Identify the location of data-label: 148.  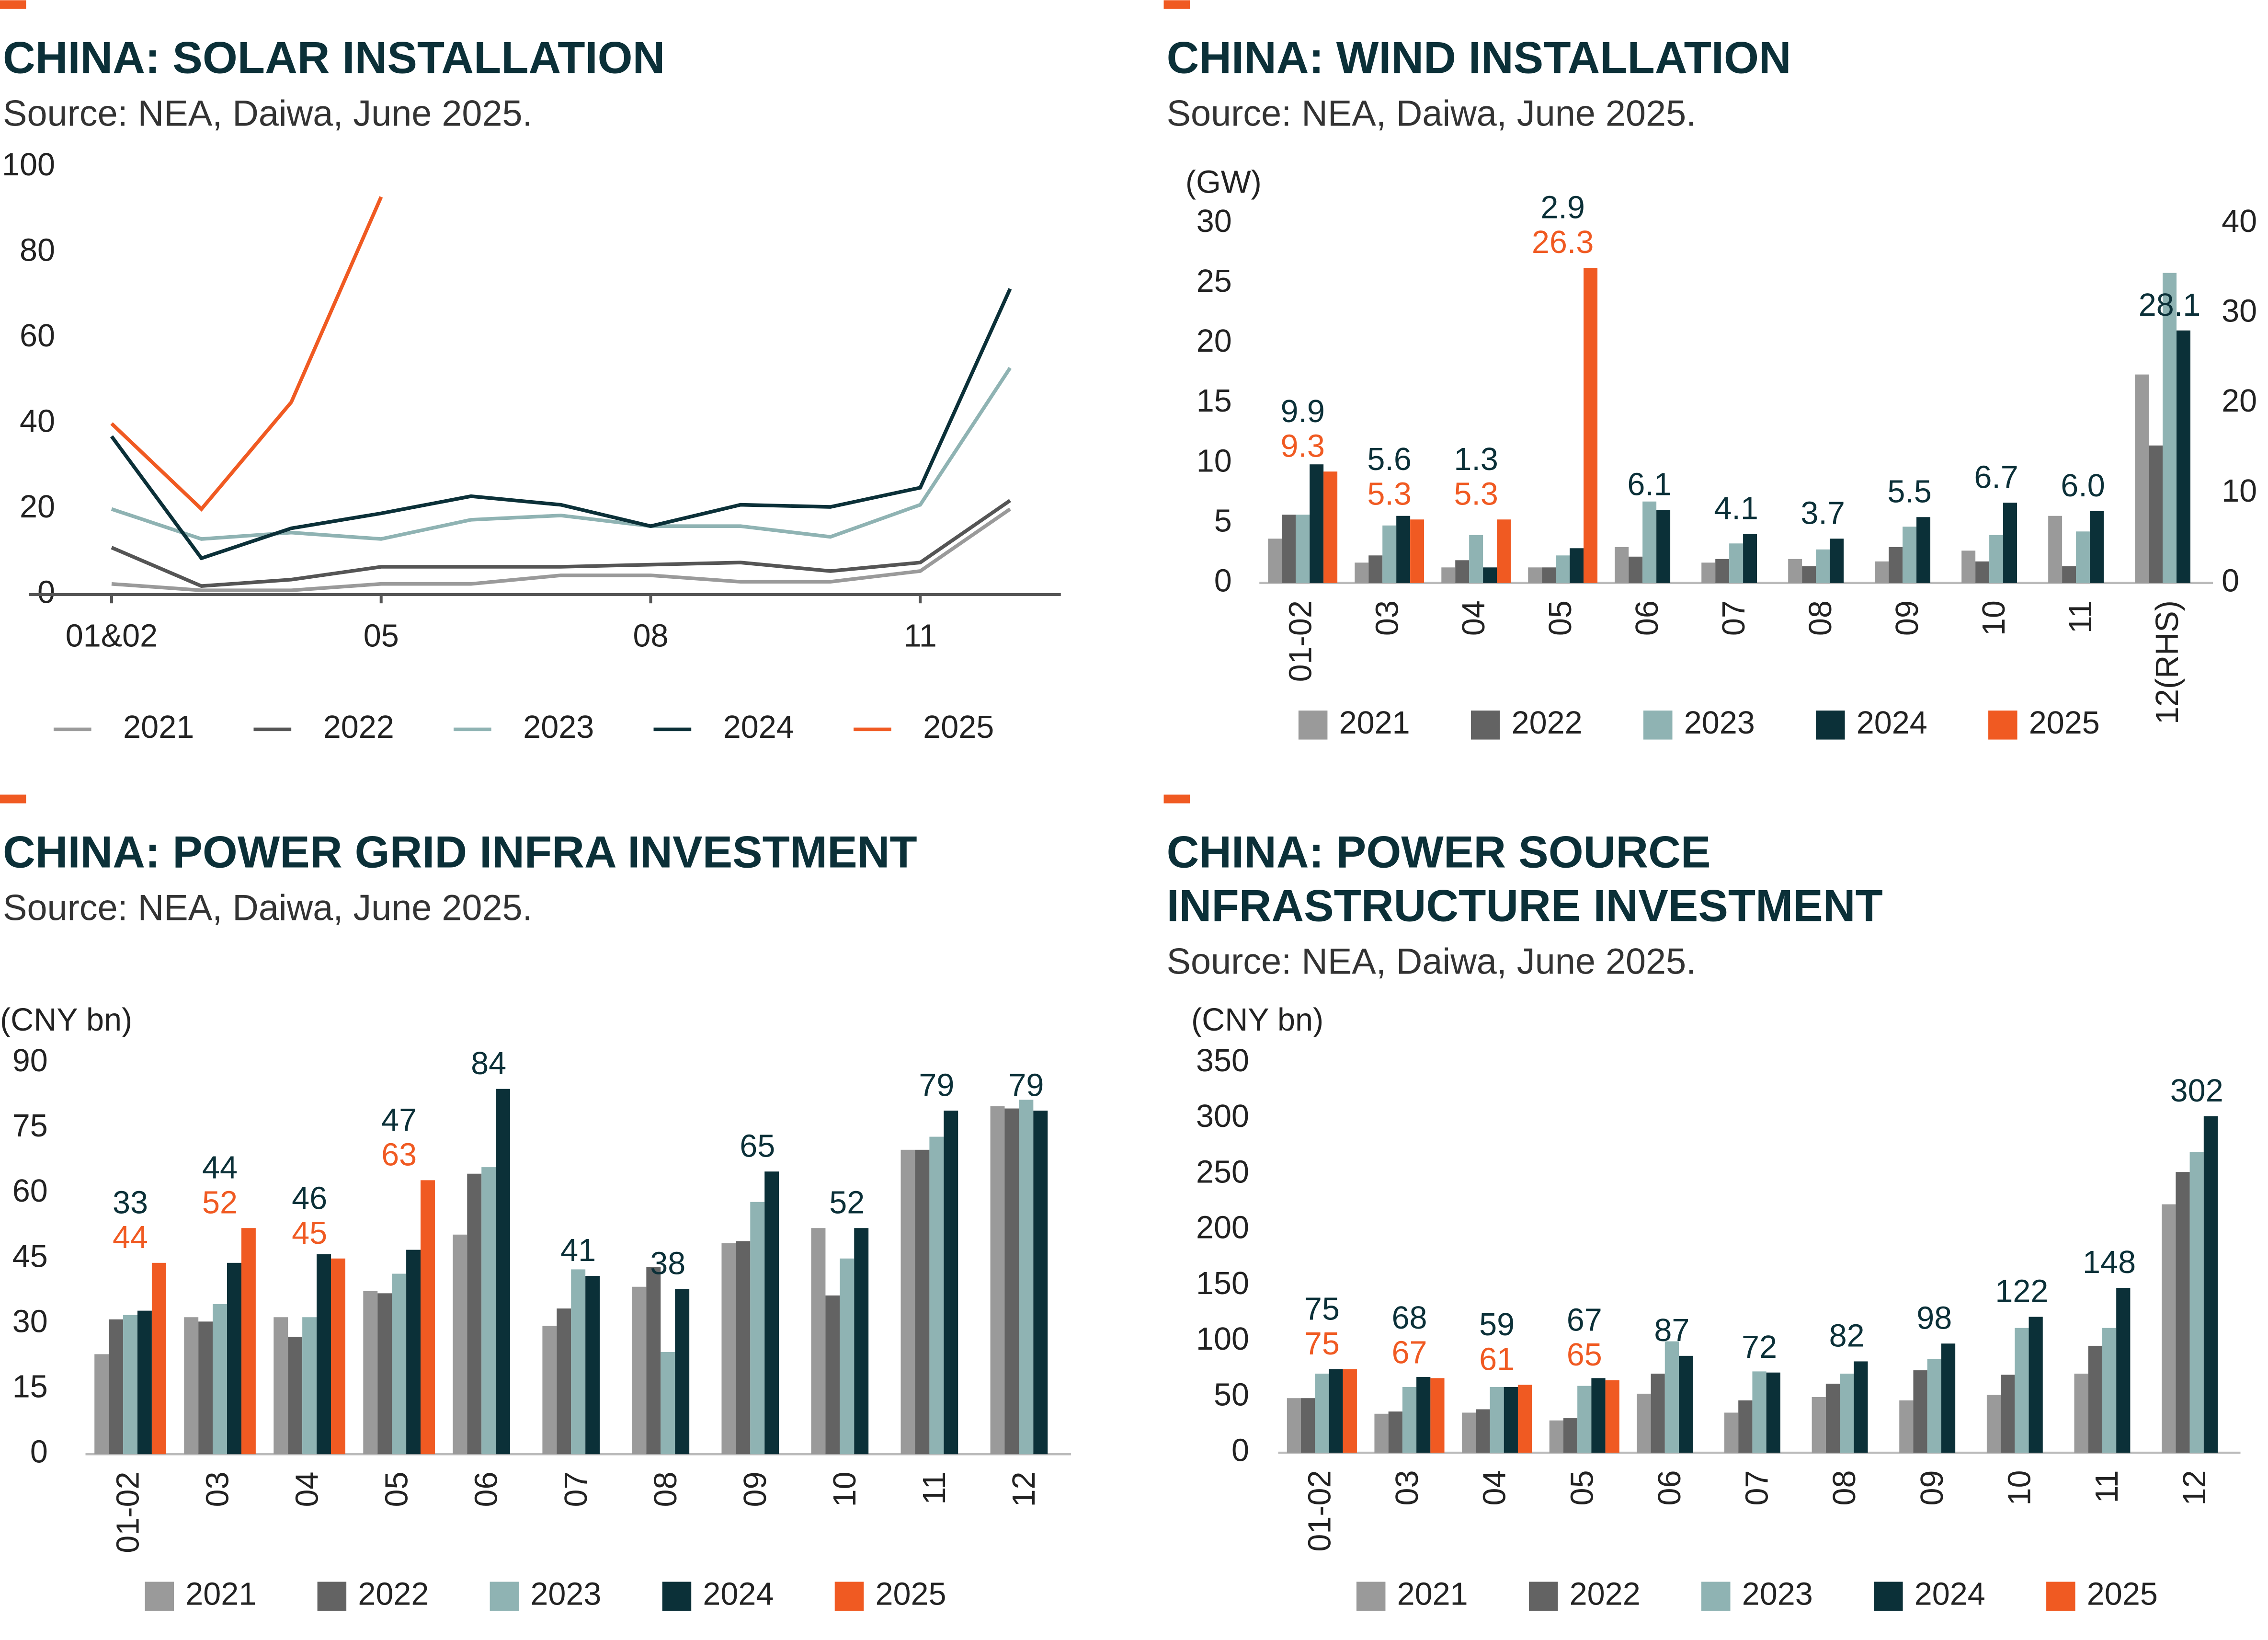
(2109, 1263).